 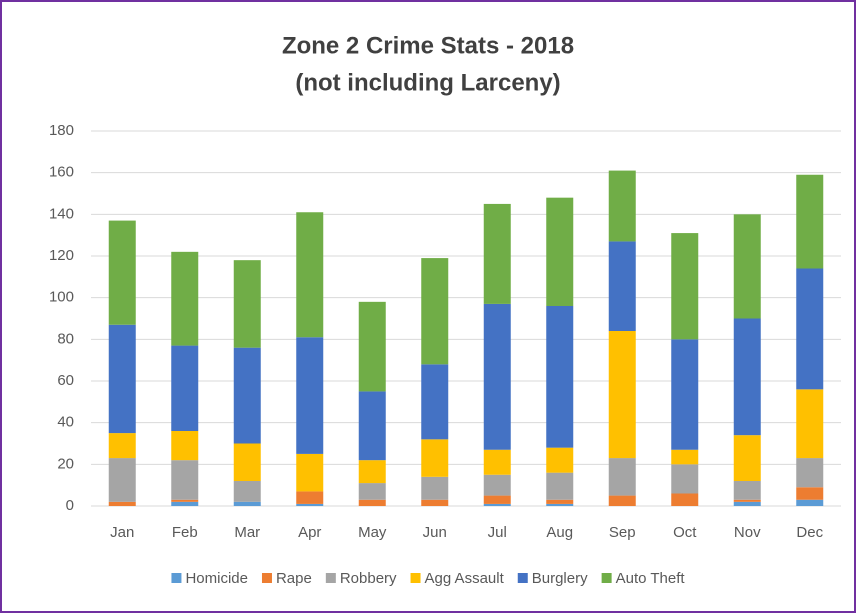 I want to click on y-tick-label: 40, so click(x=65, y=422).